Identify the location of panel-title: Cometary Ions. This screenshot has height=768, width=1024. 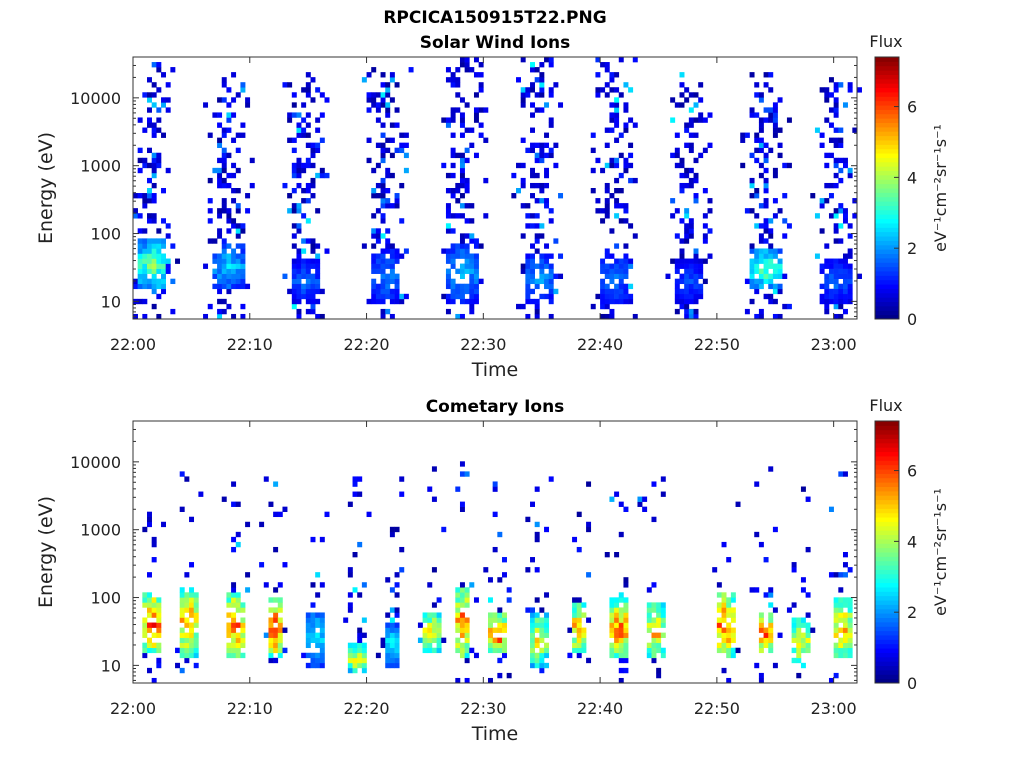
(495, 407).